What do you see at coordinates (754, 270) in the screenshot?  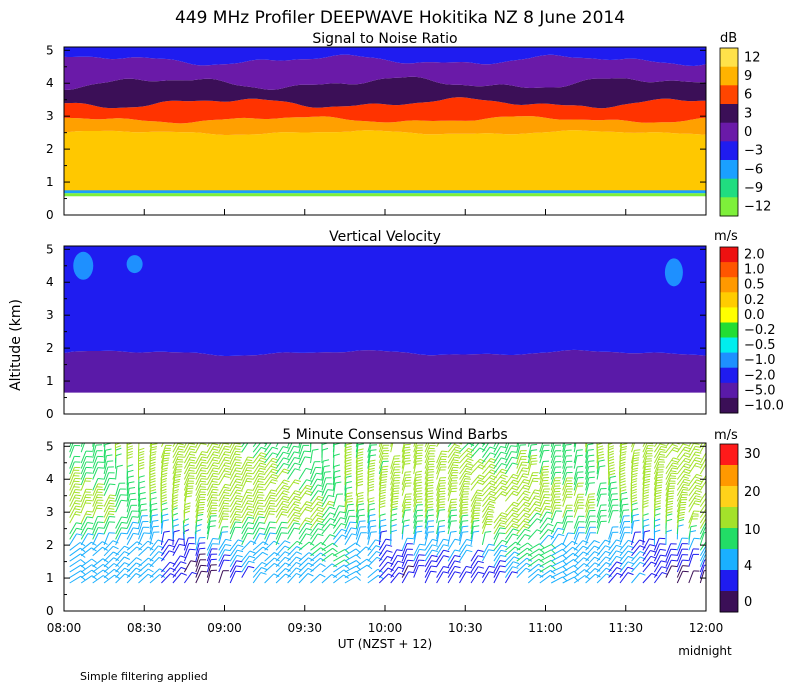 I see `colorbar-label: 1.0` at bounding box center [754, 270].